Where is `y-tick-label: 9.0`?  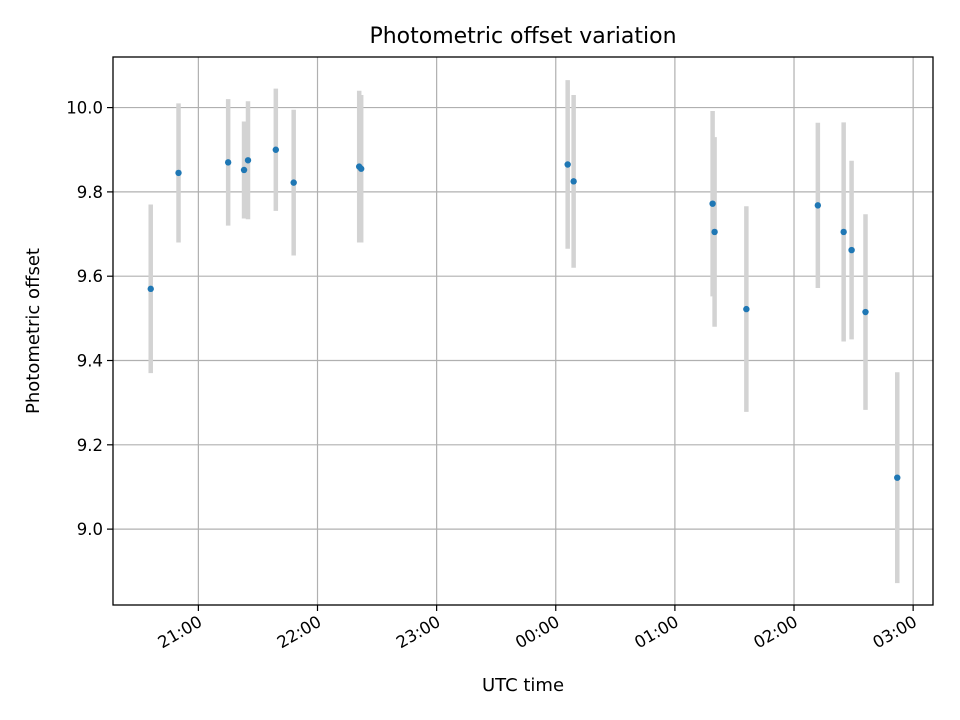
y-tick-label: 9.0 is located at coordinates (90, 529).